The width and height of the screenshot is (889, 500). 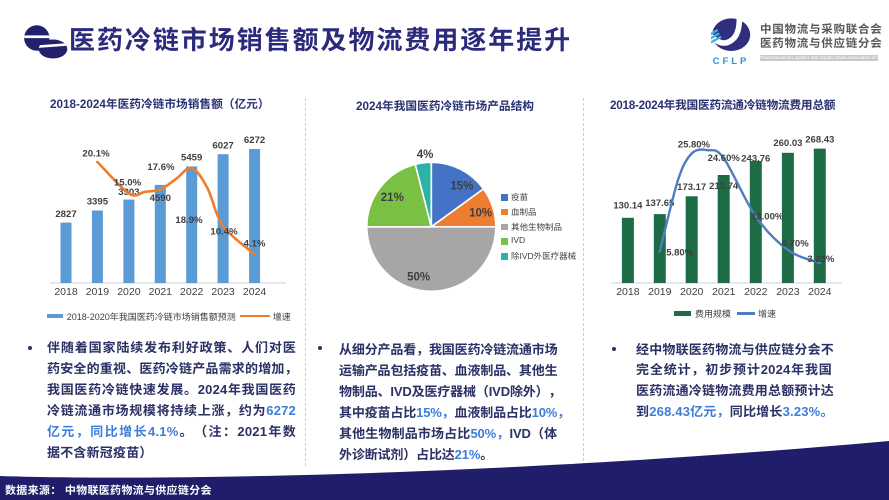 I want to click on svg-text: 260.03, so click(x=787, y=143).